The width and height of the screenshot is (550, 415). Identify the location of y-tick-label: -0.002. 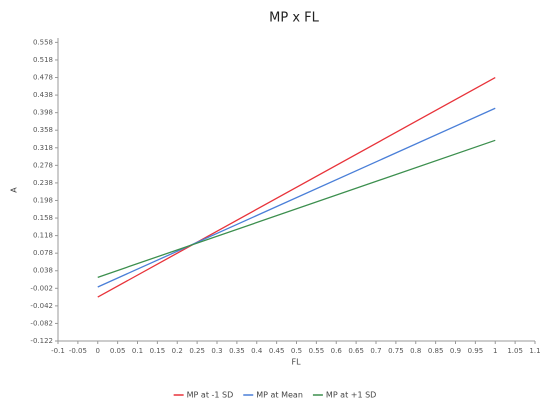
(41, 288).